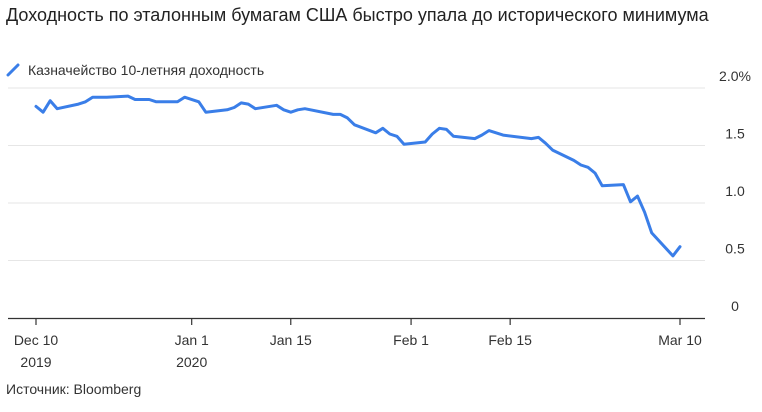 The width and height of the screenshot is (762, 412). Describe the element at coordinates (735, 76) in the screenshot. I see `y-tick-label: 2.0%` at that location.